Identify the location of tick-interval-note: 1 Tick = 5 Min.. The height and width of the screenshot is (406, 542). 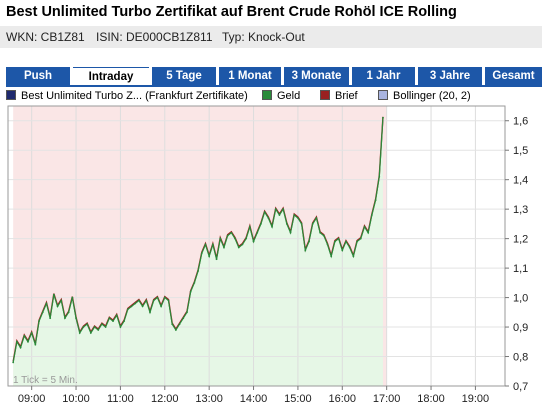
(45, 380).